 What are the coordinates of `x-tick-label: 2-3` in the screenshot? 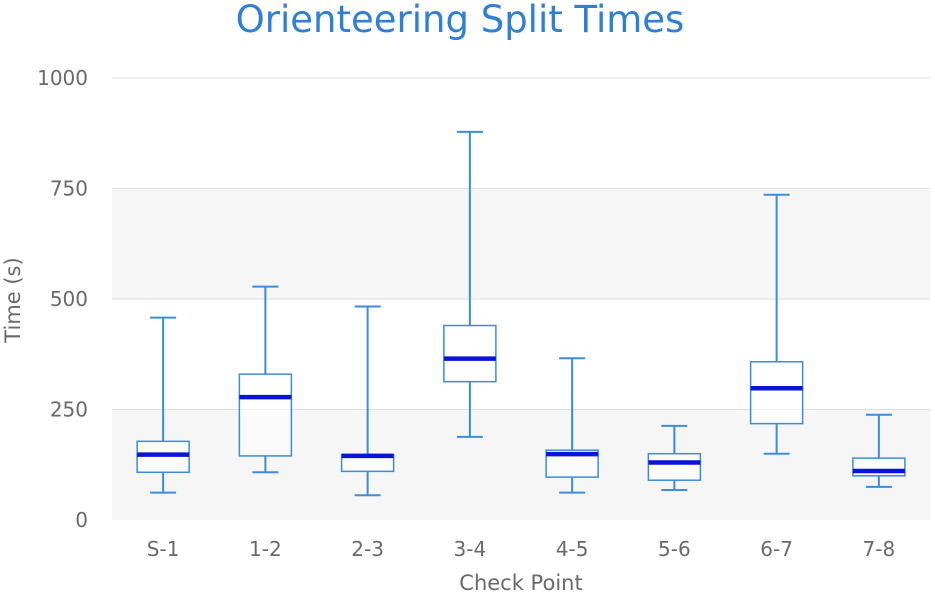 It's located at (367, 549).